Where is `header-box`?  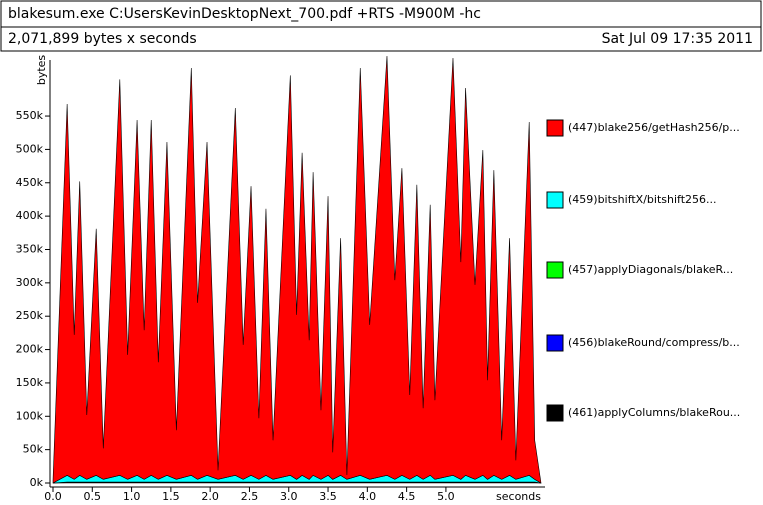 header-box is located at coordinates (381, 26).